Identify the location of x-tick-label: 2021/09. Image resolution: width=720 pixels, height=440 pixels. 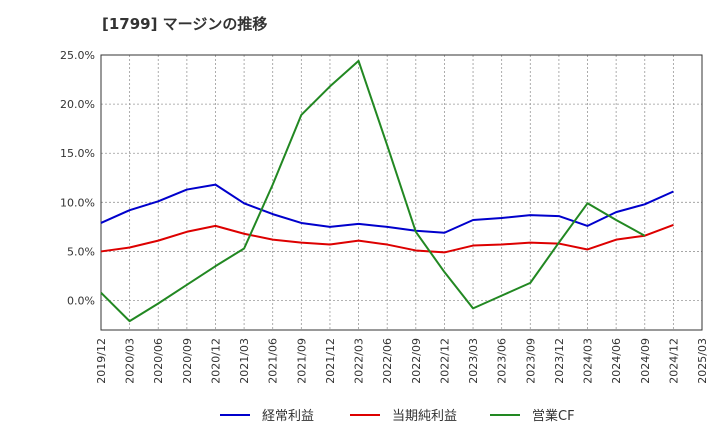
(301, 361).